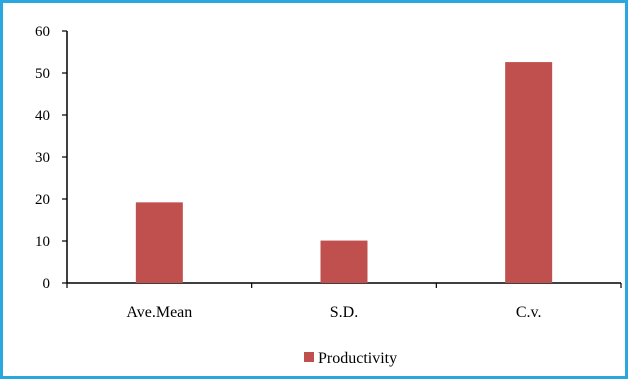  Describe the element at coordinates (42, 158) in the screenshot. I see `y-tick-label: 30` at that location.